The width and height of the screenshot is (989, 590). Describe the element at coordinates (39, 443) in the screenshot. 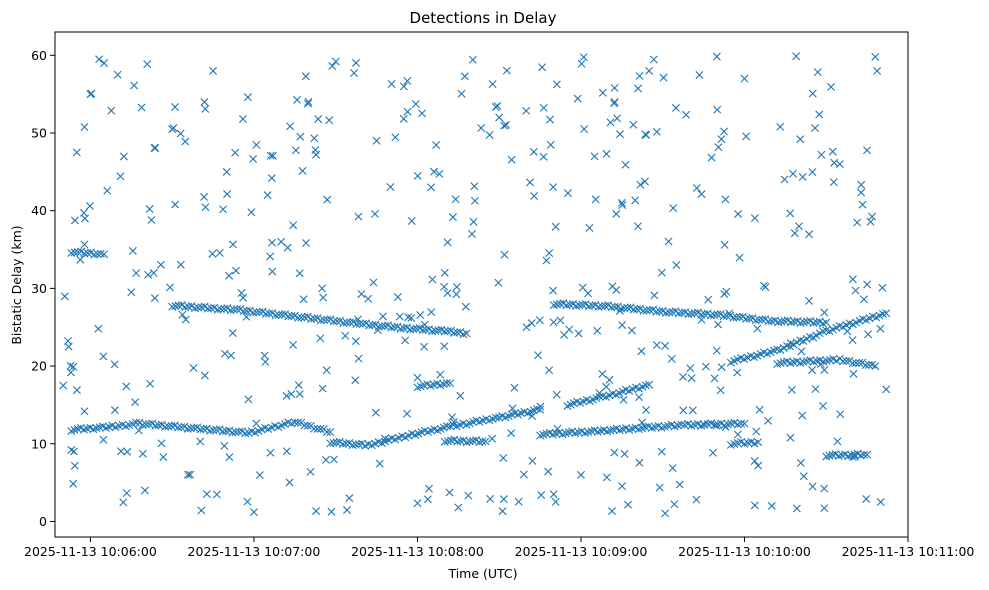

I see `y-tick-label-1: 10` at that location.